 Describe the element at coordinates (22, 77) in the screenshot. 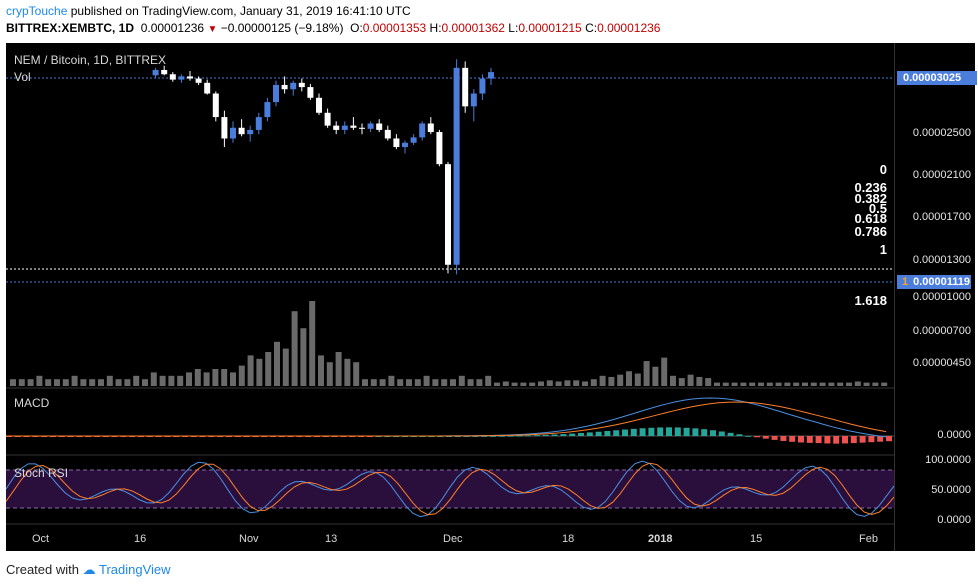

I see `volume-label: Vol` at that location.